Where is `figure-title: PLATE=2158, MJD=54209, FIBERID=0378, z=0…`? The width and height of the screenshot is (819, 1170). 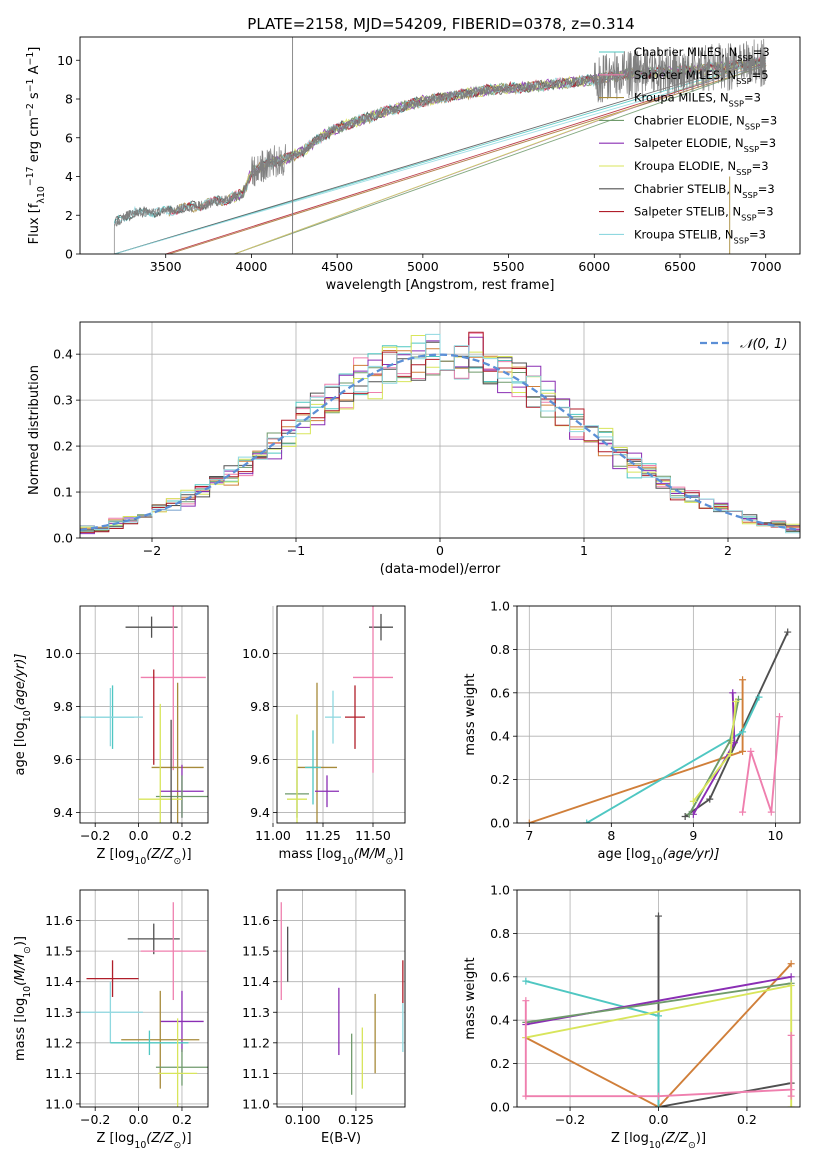 figure-title: PLATE=2158, MJD=54209, FIBERID=0378, z=0… is located at coordinates (440, 24).